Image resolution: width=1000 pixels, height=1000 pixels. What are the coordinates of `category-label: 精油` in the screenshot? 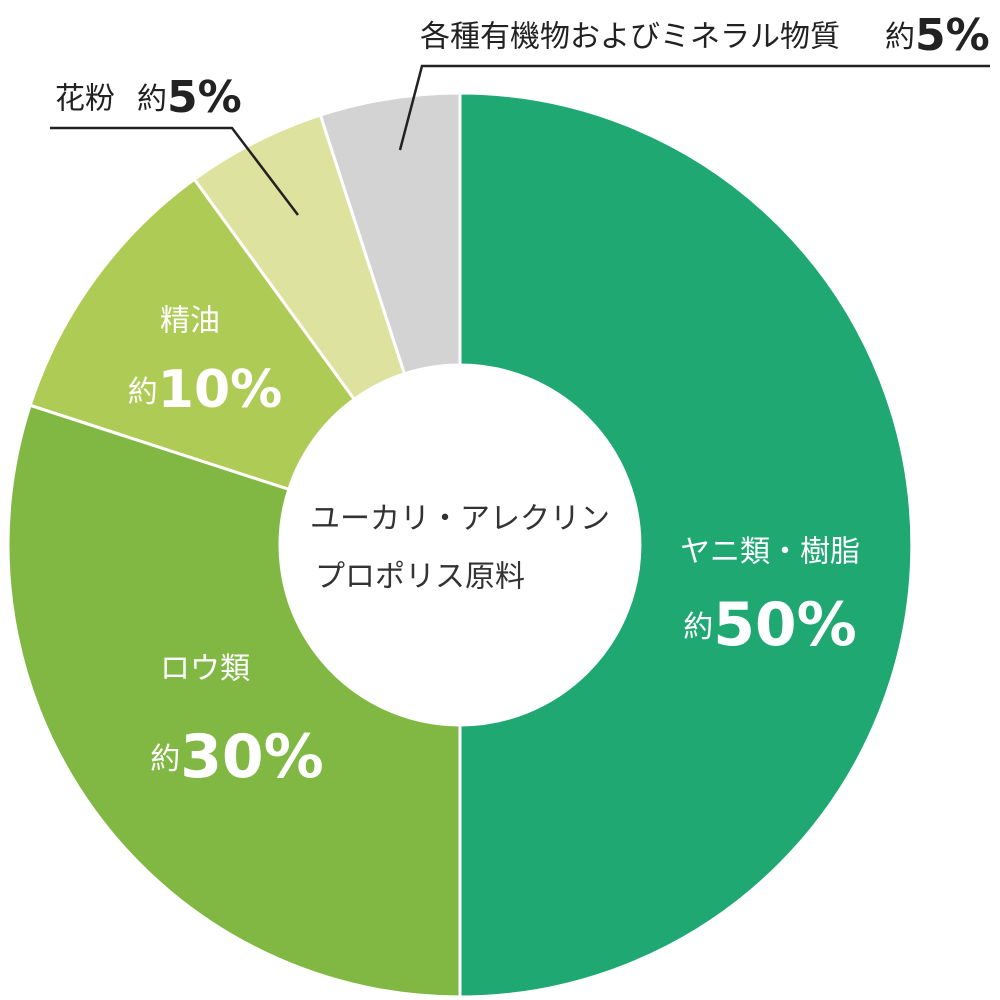 It's located at (190, 321).